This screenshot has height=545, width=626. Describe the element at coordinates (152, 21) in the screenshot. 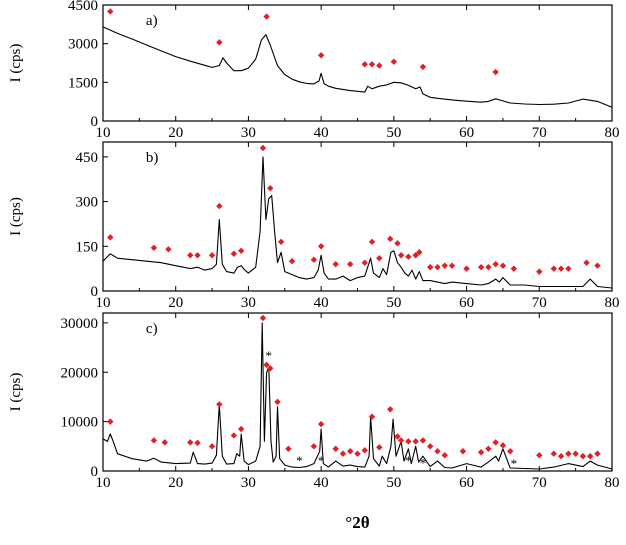

I see `panel-label: a)` at that location.